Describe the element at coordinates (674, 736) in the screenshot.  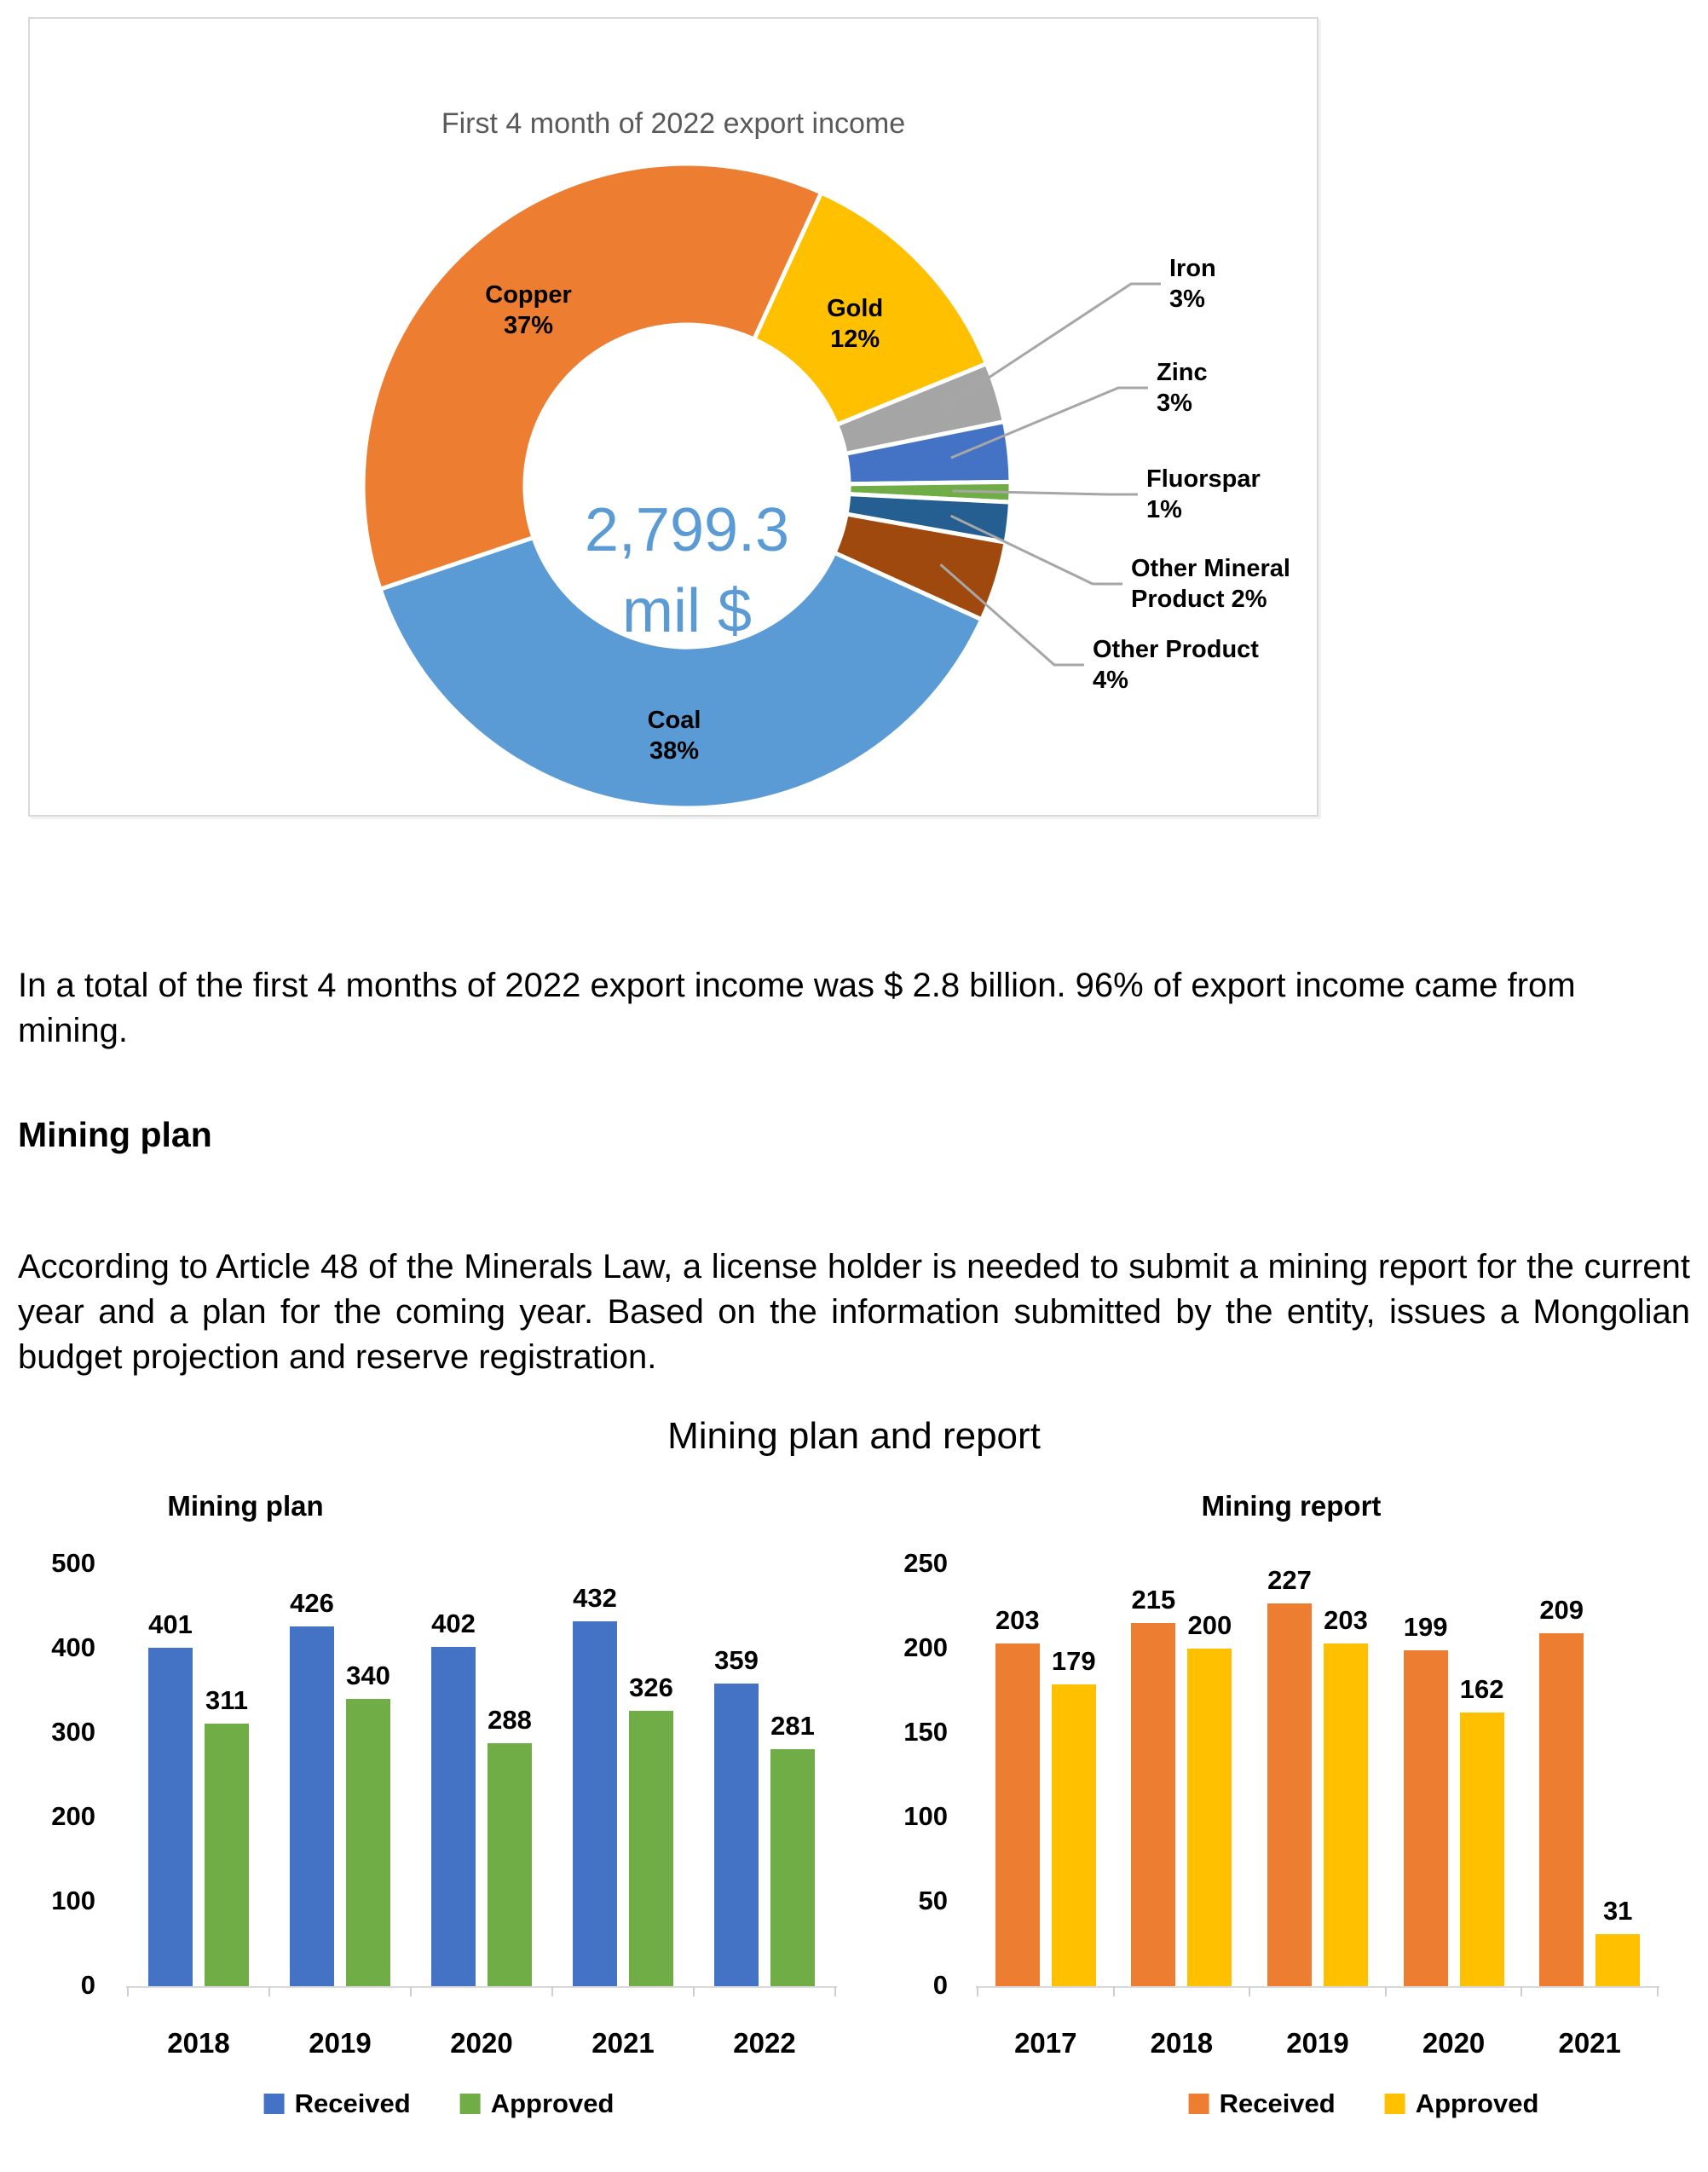
I see `slice-label-coal: Coal 38%` at that location.